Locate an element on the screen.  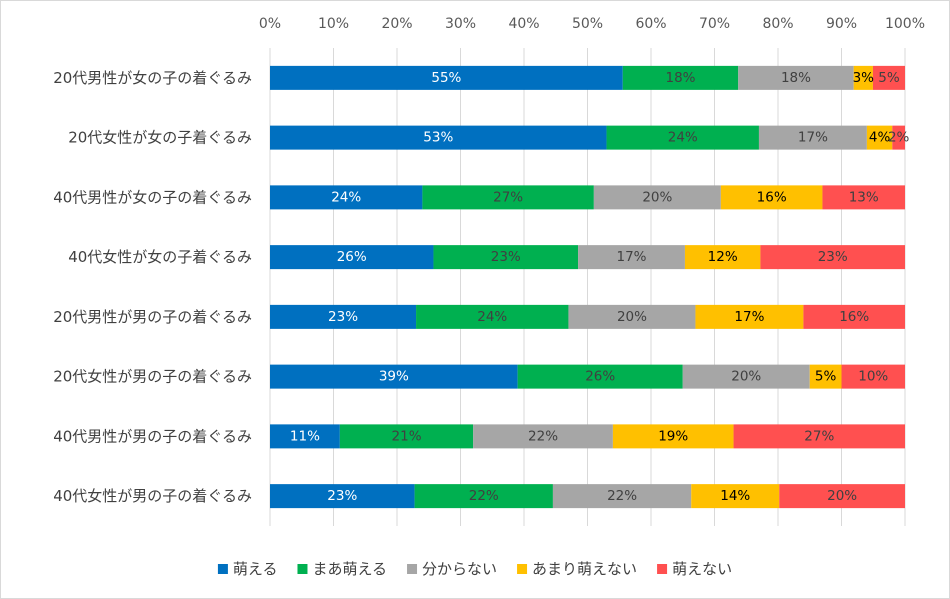
data-label: 53% is located at coordinates (438, 138).